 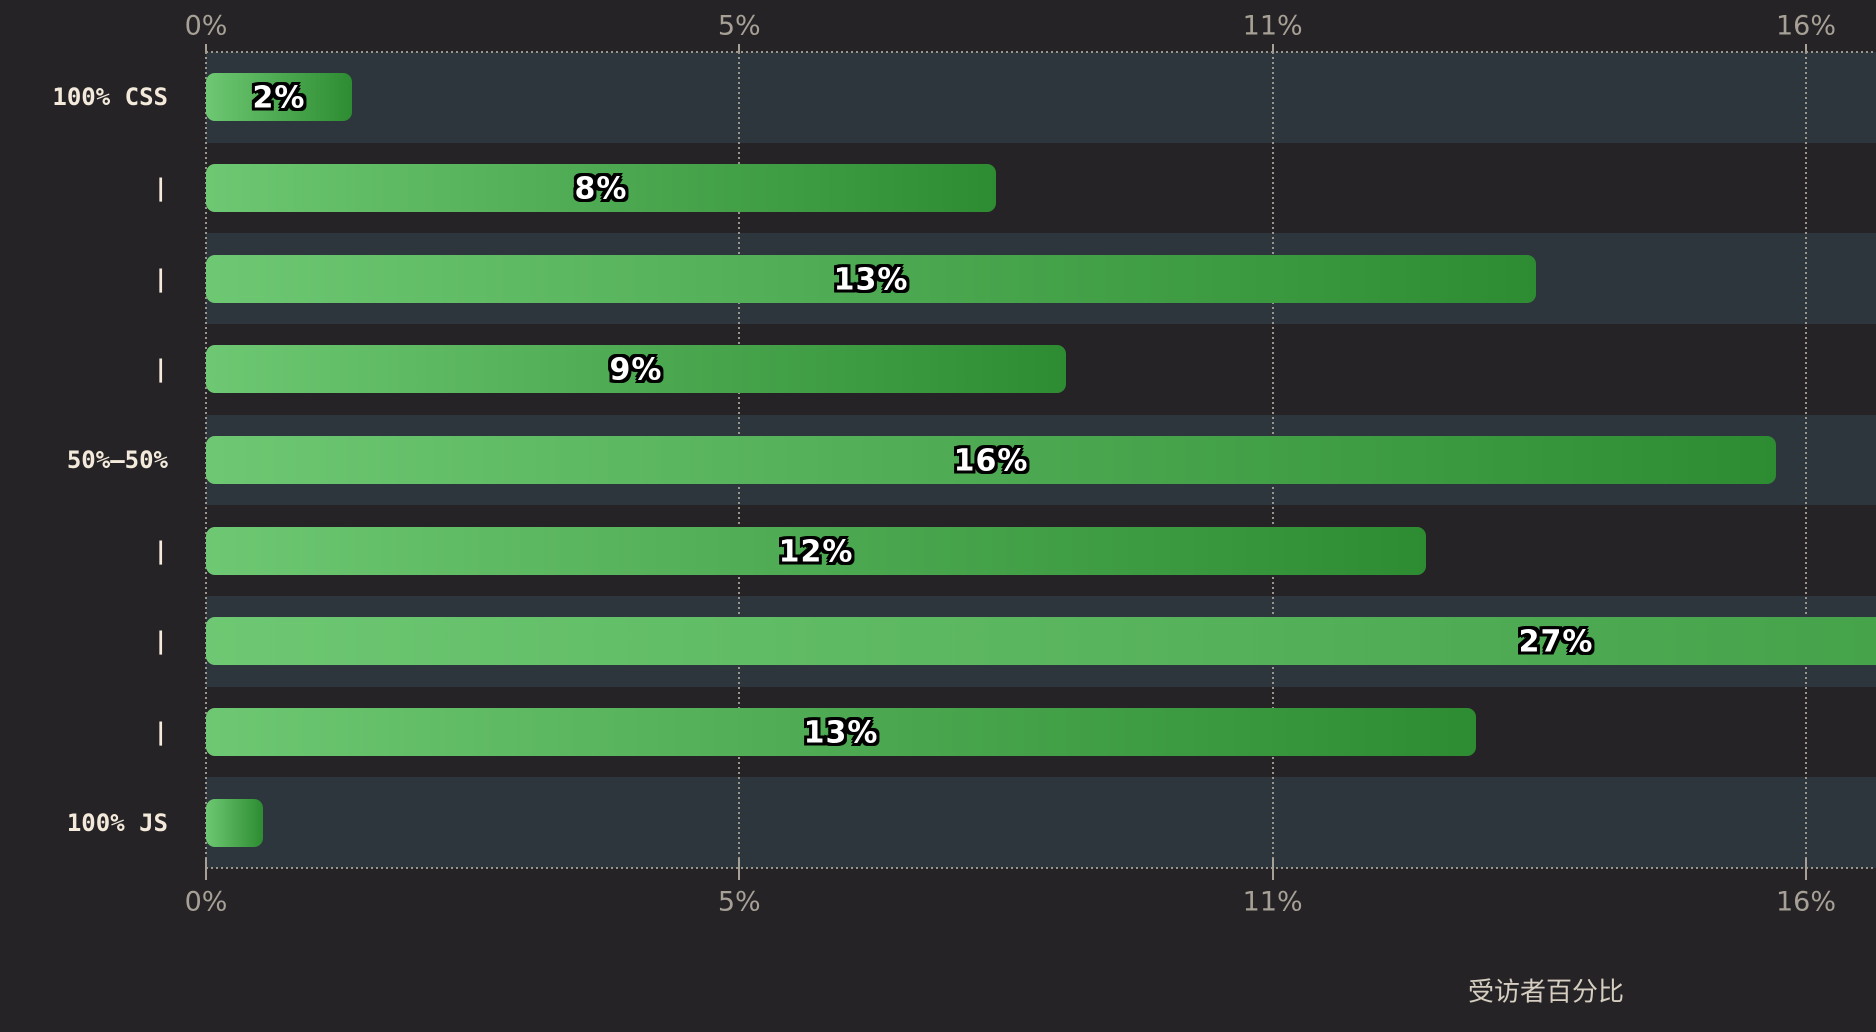 What do you see at coordinates (1556, 642) in the screenshot?
I see `bar-value-label: 27%` at bounding box center [1556, 642].